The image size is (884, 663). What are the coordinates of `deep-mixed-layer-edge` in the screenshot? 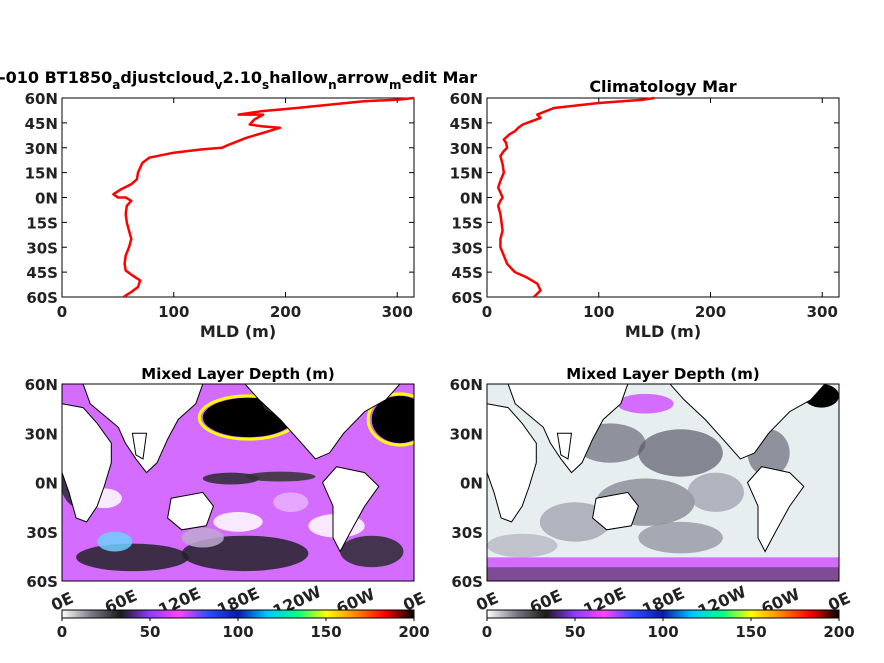 It's located at (390, 419).